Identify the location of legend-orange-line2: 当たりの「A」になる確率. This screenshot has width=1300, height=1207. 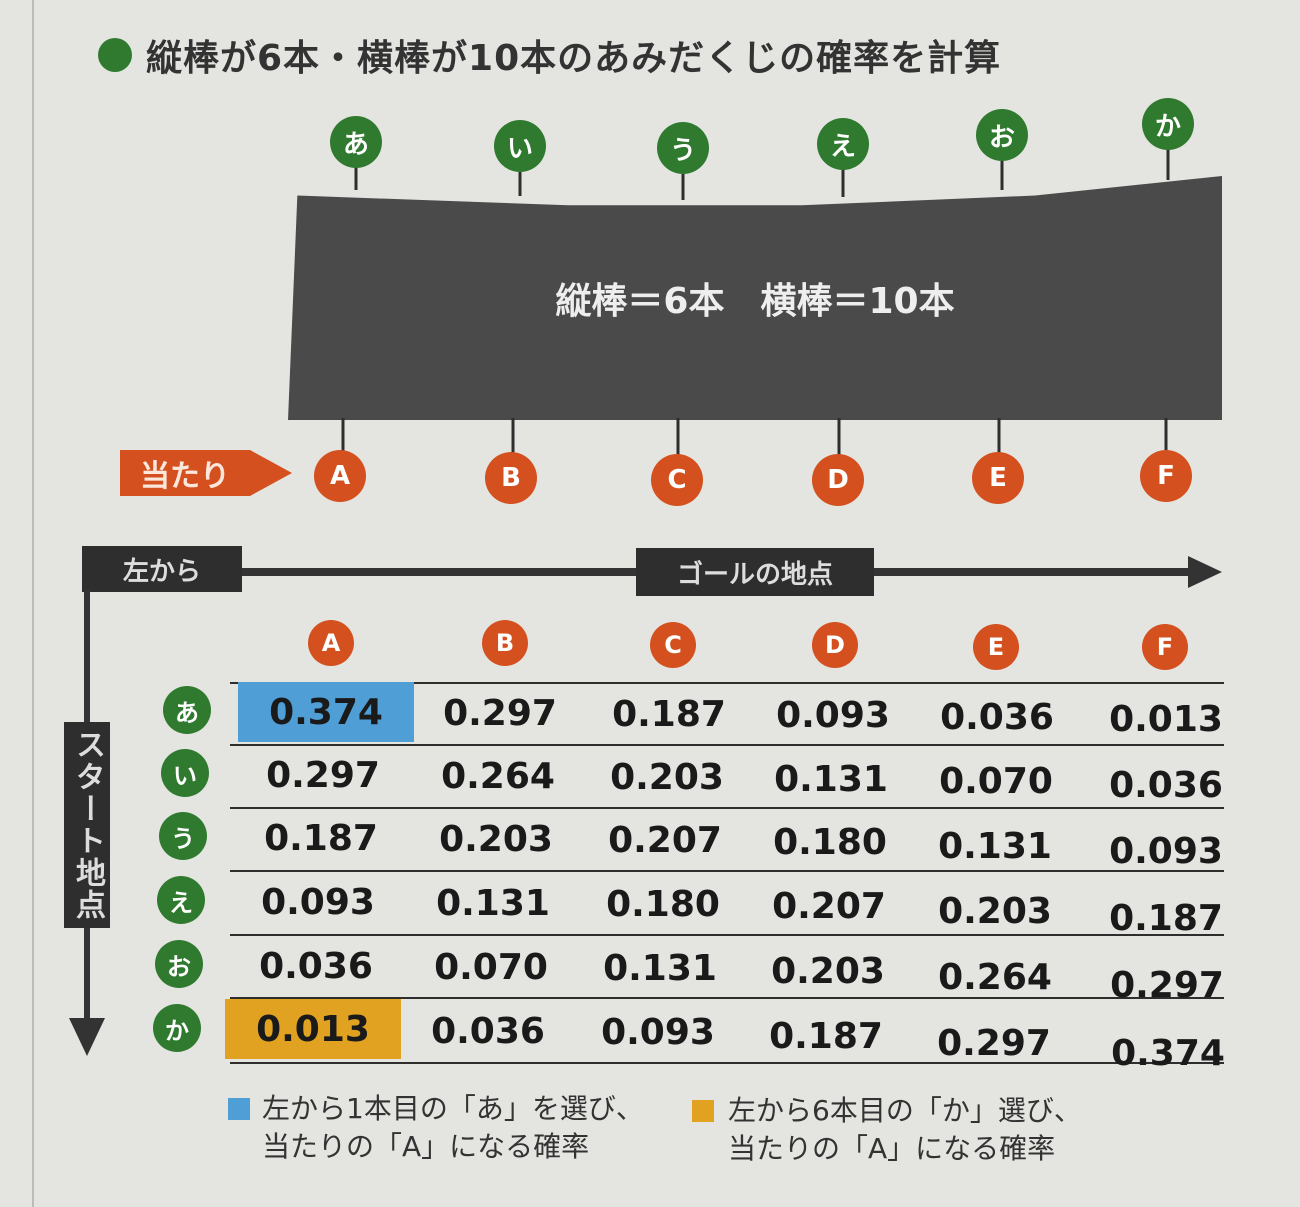
(892, 1148).